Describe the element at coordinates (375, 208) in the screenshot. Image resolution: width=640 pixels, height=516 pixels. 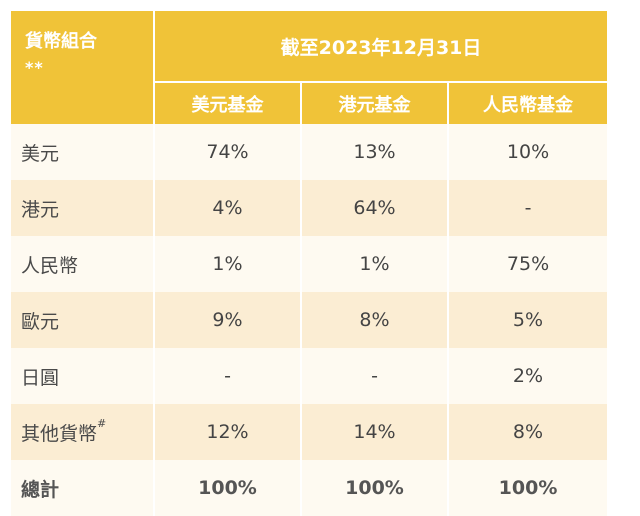
I see `cell-value: 64%` at that location.